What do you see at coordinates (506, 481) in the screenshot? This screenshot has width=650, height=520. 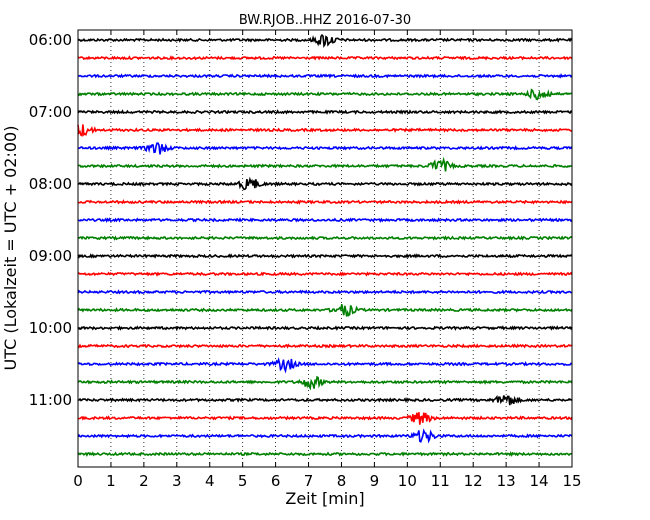 I see `x-tick-label: 13` at bounding box center [506, 481].